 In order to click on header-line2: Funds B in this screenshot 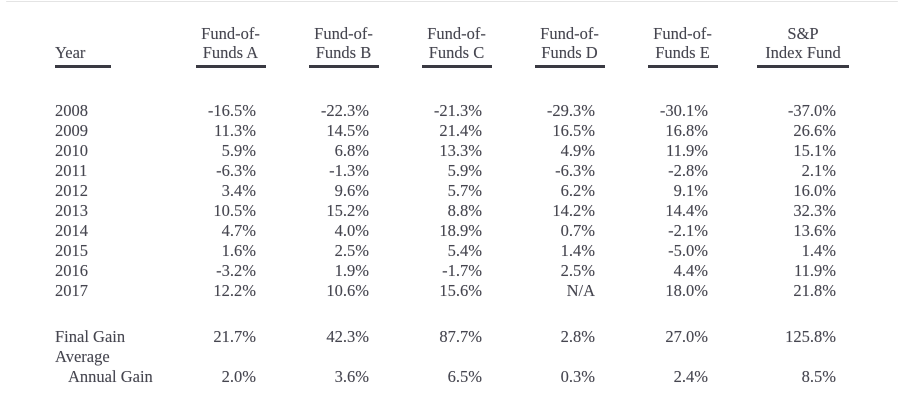, I will do `click(343, 52)`.